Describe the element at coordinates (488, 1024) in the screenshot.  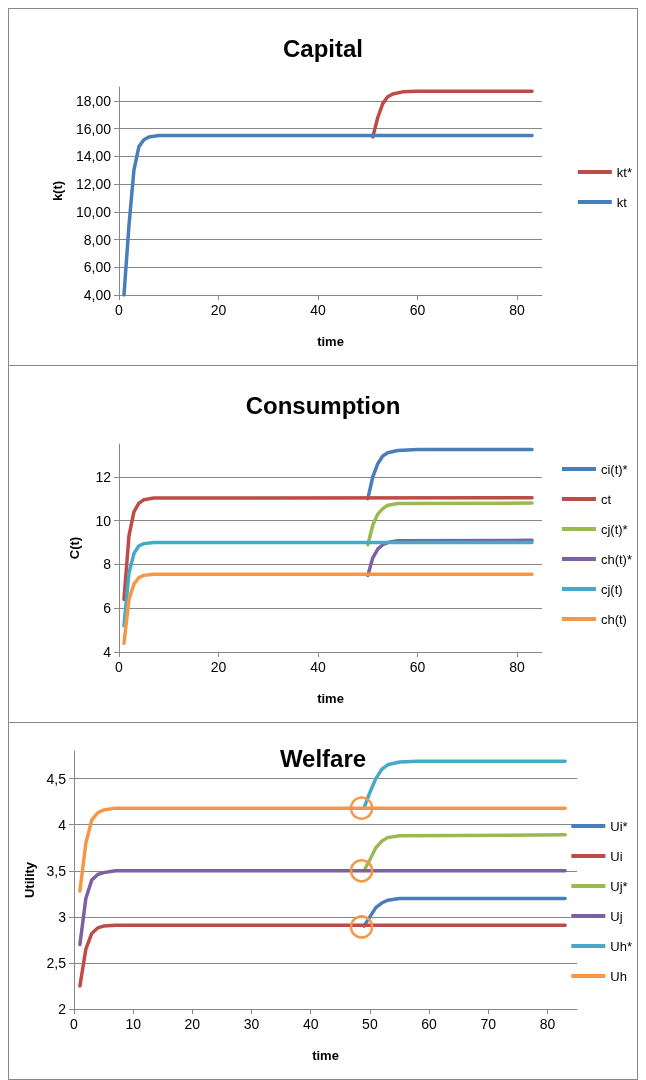
I see `x-tick-label: 70` at that location.